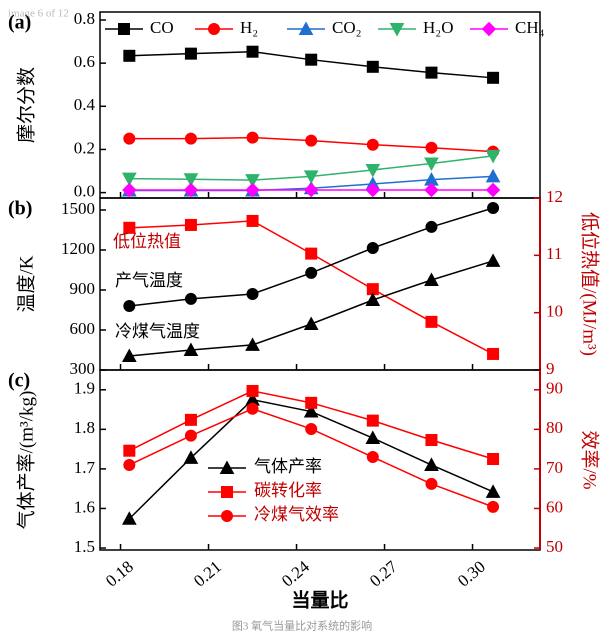 Image resolution: width=604 pixels, height=637 pixels. I want to click on annotation: 产气温度, so click(149, 280).